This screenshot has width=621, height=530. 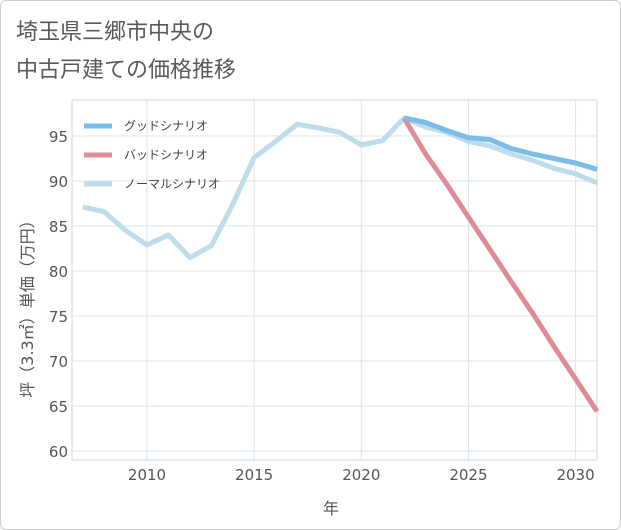 I want to click on x-tick-2030: 2030, so click(x=575, y=475).